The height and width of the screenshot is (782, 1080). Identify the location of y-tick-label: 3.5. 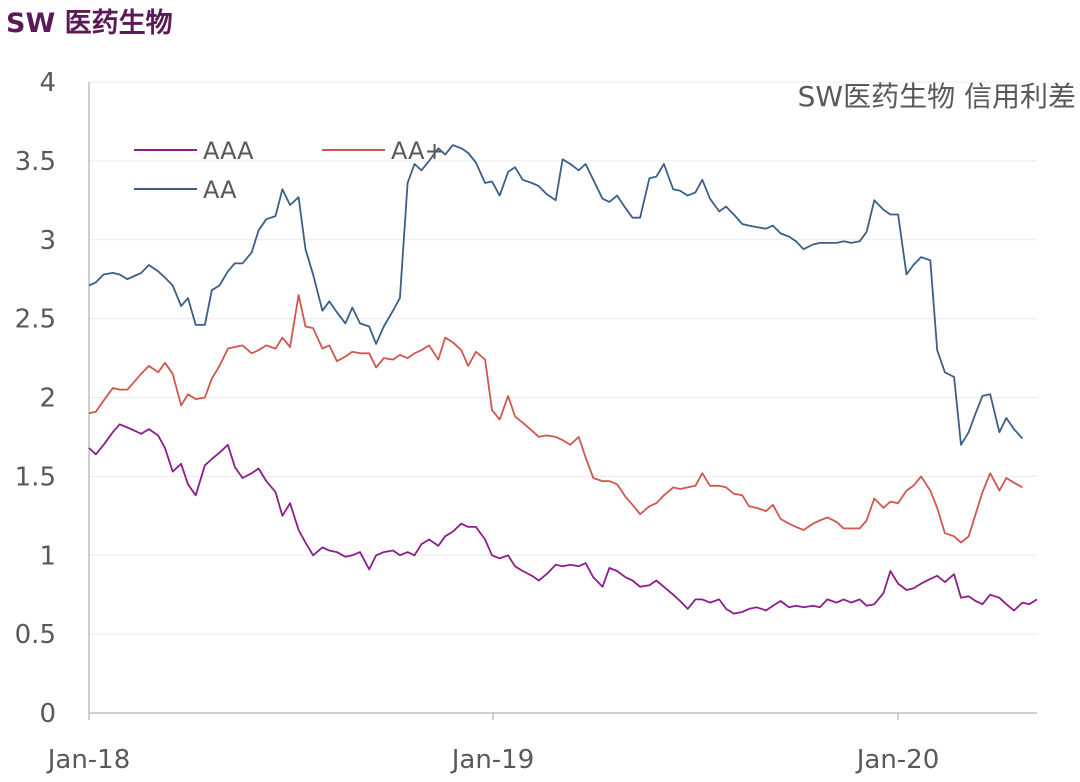
(35, 162).